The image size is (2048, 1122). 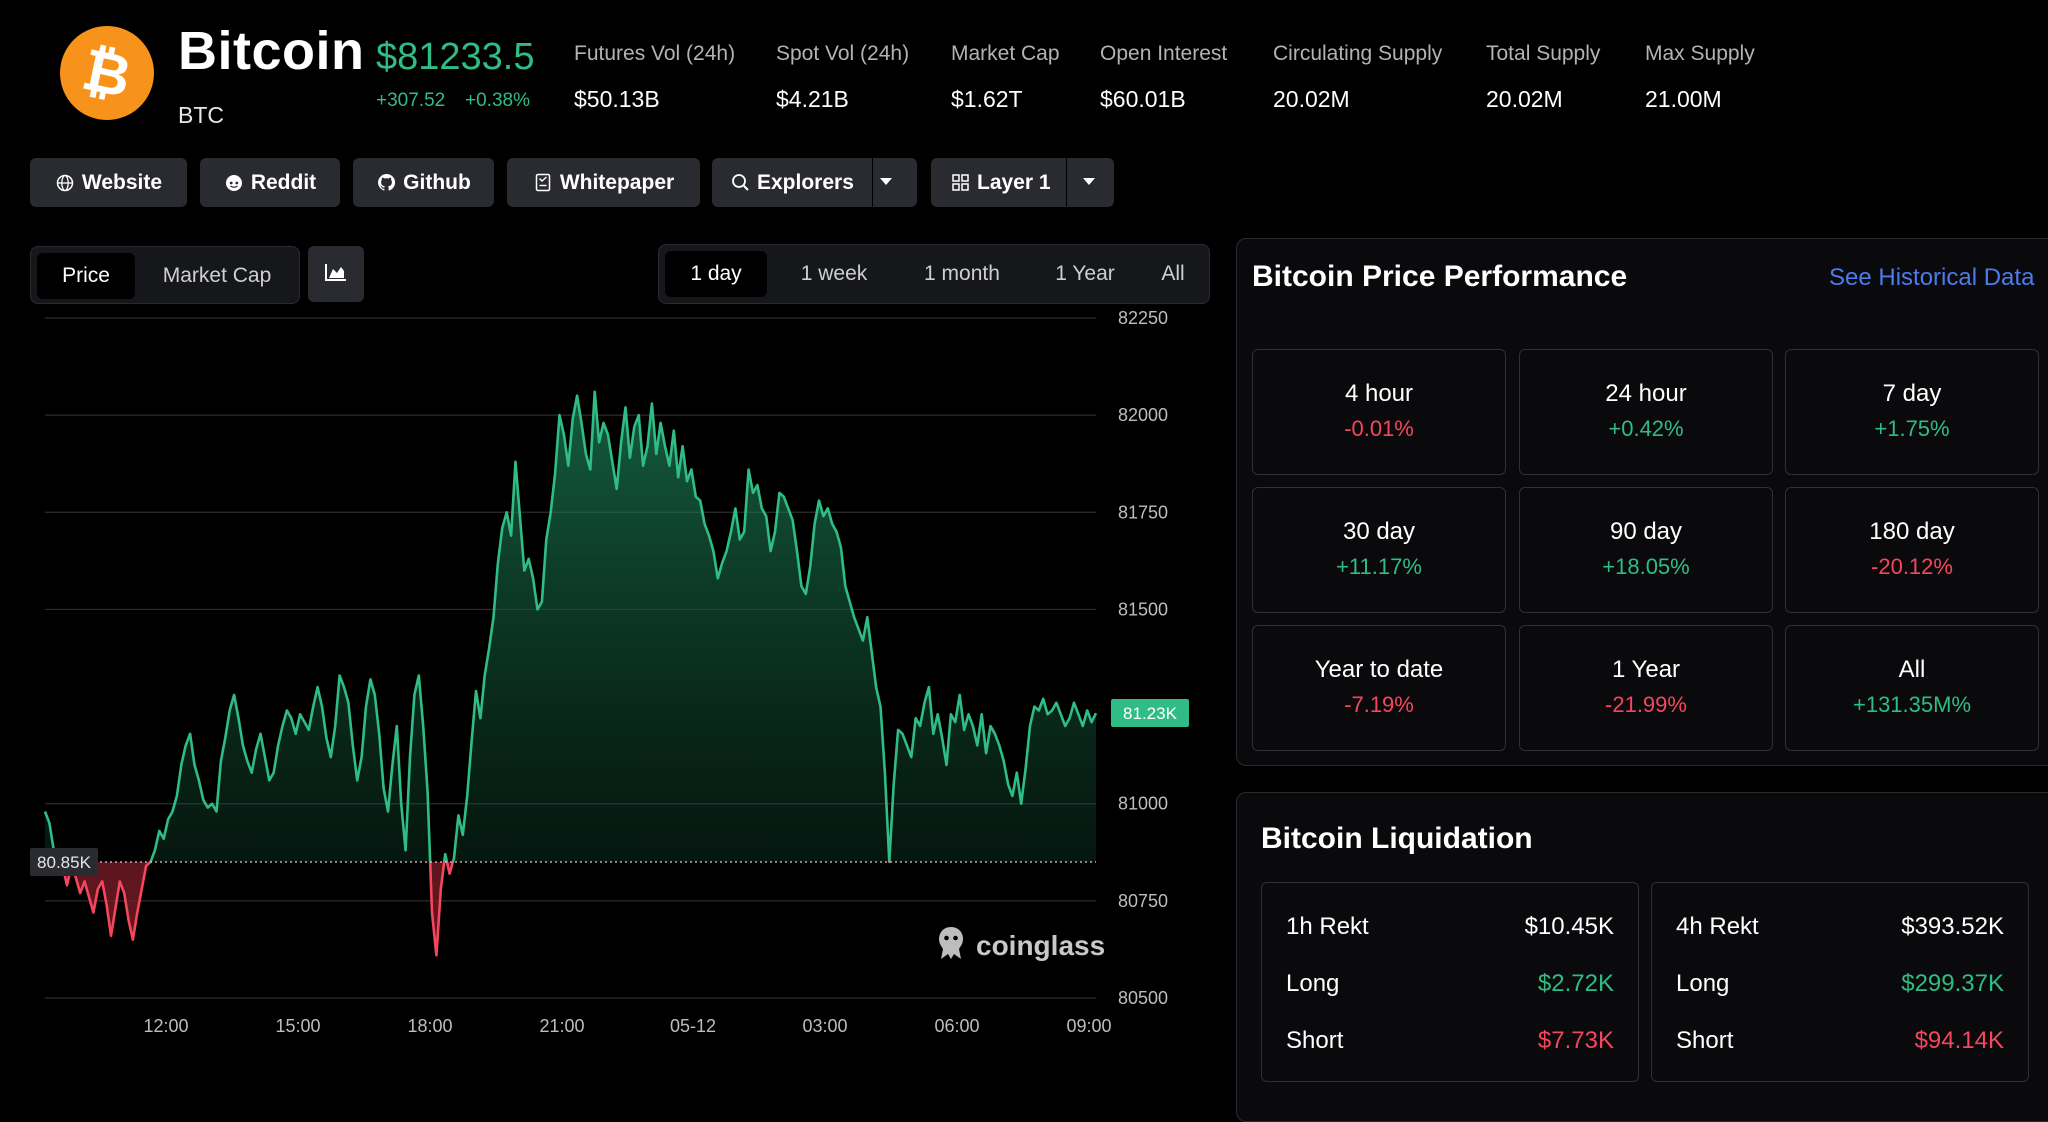 What do you see at coordinates (1703, 983) in the screenshot?
I see `liq-4h-long-label: Long` at bounding box center [1703, 983].